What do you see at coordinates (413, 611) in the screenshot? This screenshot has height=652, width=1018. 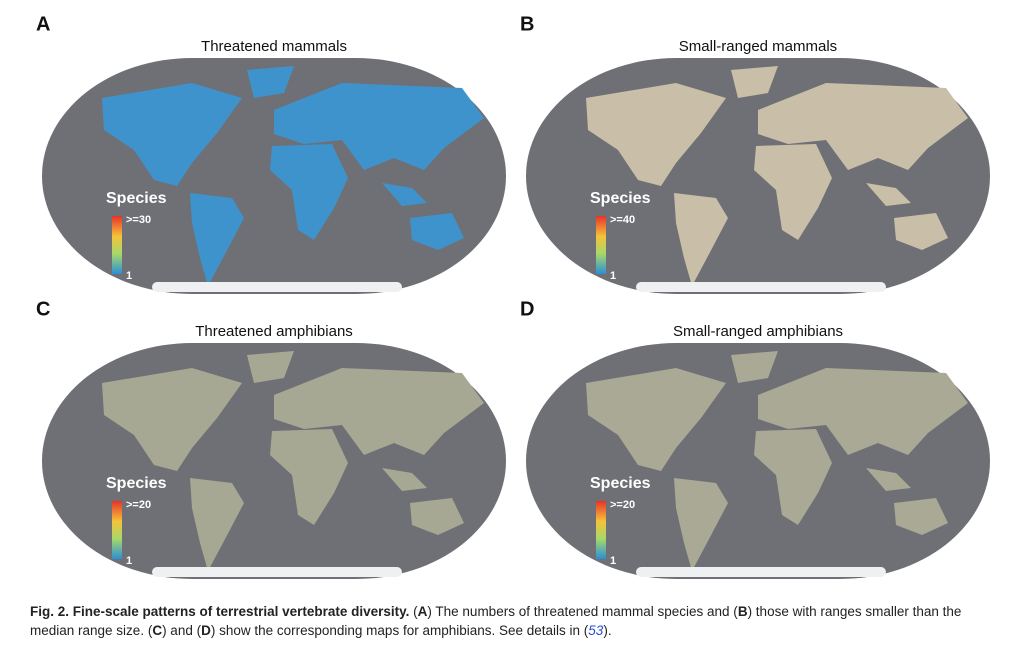 I see `caption-text: (` at bounding box center [413, 611].